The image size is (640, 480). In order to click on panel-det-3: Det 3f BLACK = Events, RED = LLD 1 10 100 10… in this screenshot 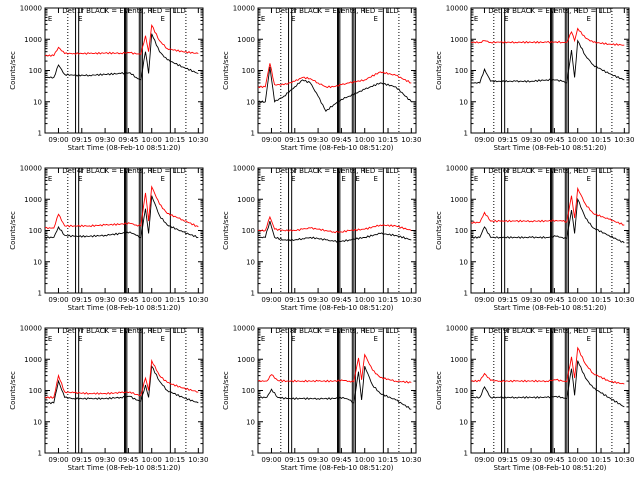, I will do `click(534, 79)`.